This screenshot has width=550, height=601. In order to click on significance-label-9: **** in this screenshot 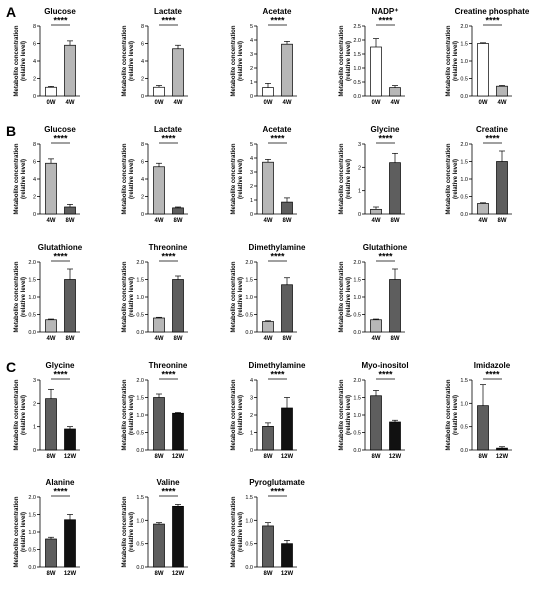, I will do `click(492, 139)`.